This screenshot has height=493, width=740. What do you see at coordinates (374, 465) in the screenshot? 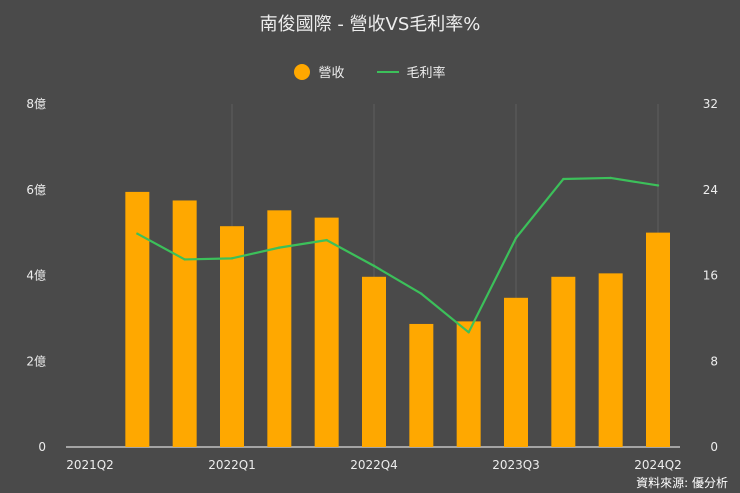
I see `x-tick-label: 2022Q4` at bounding box center [374, 465].